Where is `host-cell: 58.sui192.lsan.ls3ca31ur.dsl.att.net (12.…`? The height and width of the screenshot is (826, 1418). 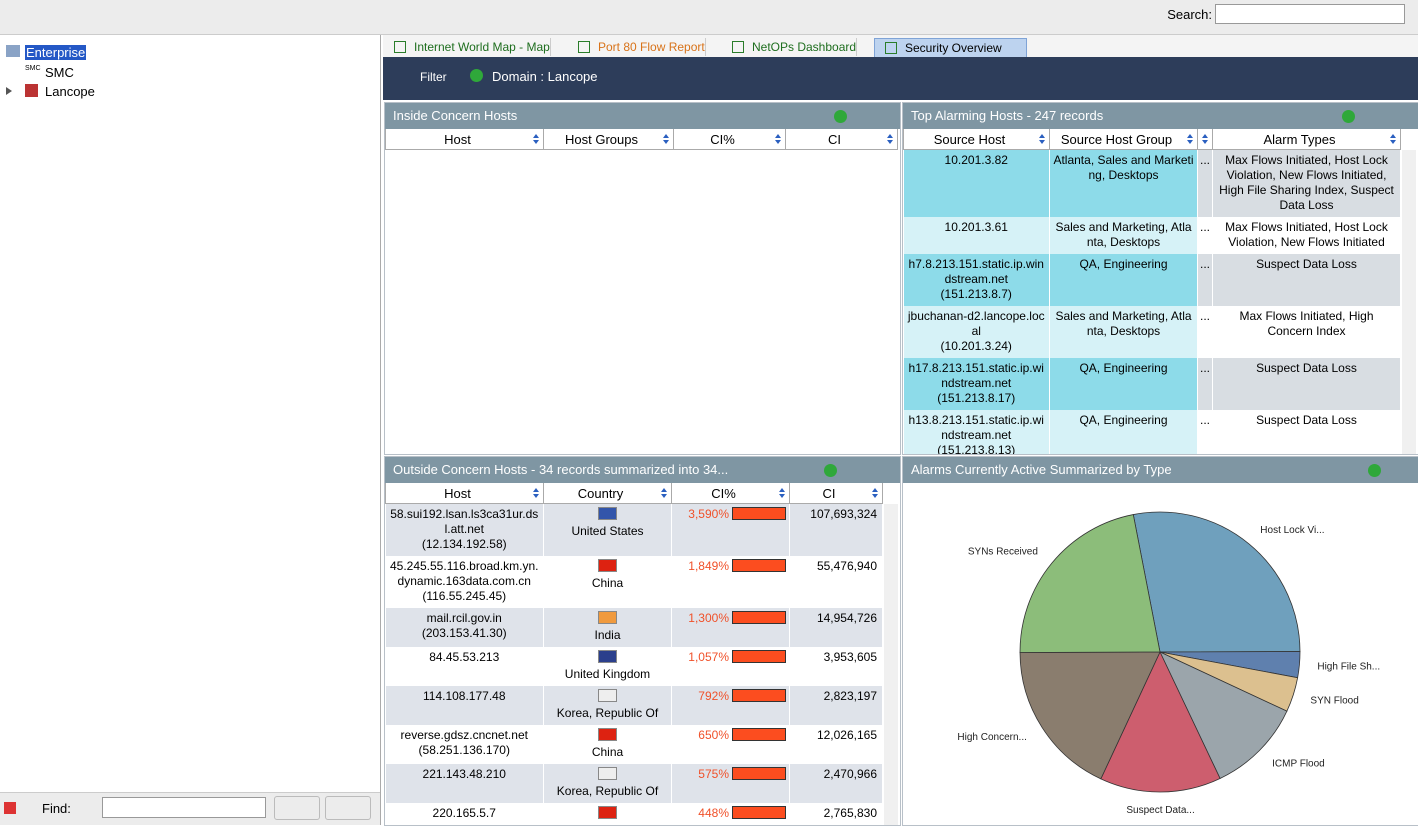
host-cell: 58.sui192.lsan.ls3ca31ur.dsl.att.net (12.… is located at coordinates (464, 529).